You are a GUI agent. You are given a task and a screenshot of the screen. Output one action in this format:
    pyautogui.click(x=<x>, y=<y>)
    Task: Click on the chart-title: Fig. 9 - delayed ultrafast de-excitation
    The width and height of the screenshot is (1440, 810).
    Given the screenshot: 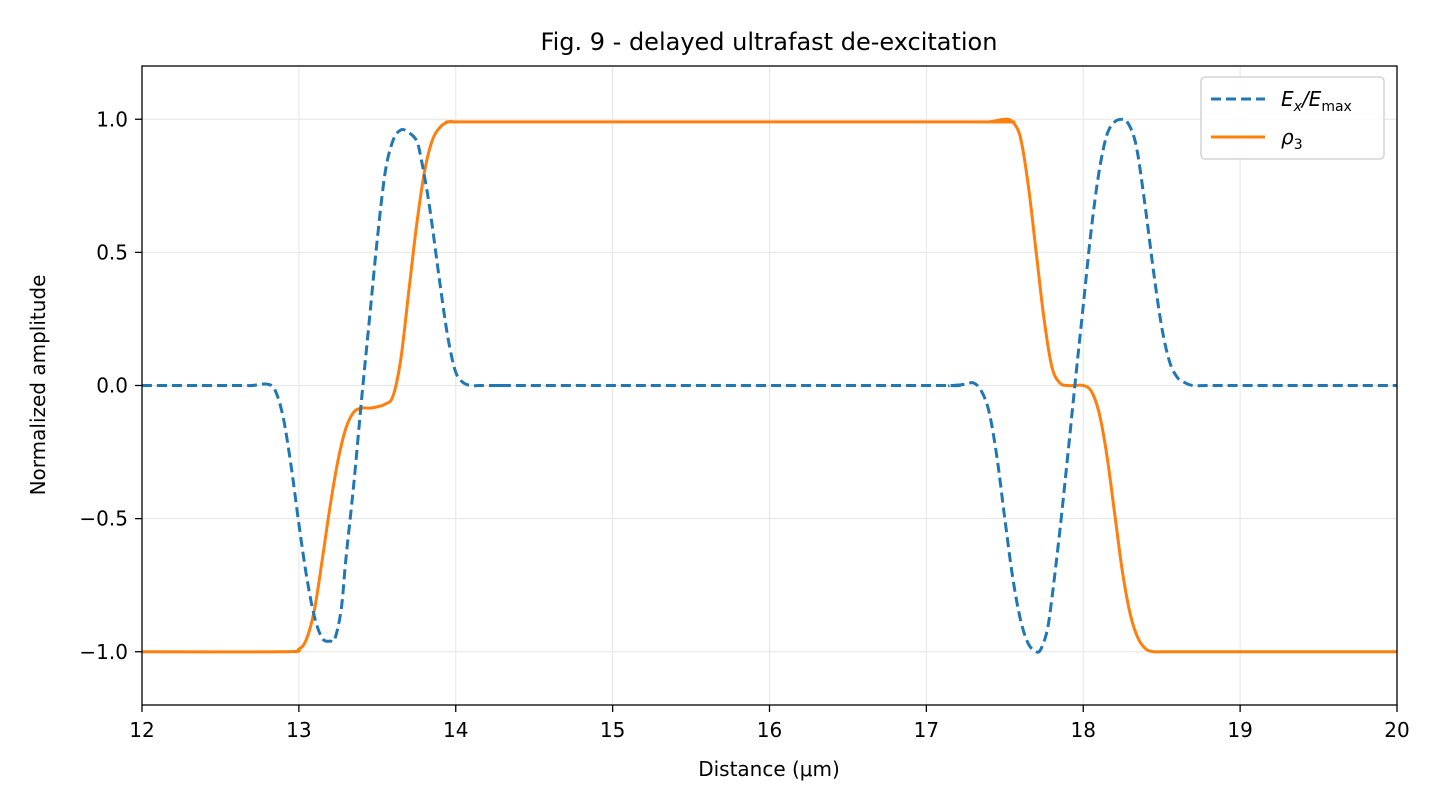 What is the action you would take?
    pyautogui.click(x=769, y=42)
    